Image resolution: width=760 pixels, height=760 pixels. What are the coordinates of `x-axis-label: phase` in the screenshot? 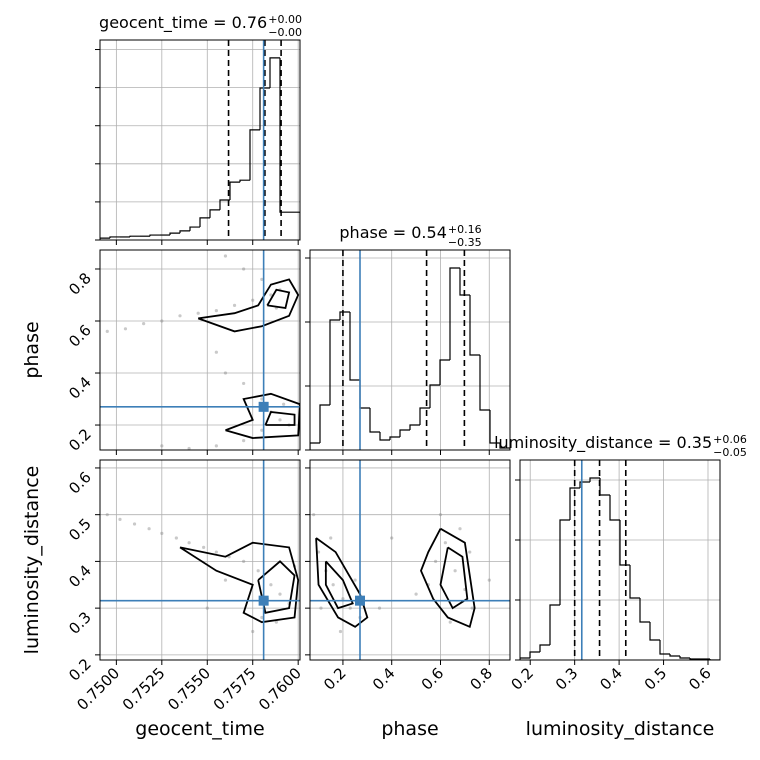 It's located at (409, 729).